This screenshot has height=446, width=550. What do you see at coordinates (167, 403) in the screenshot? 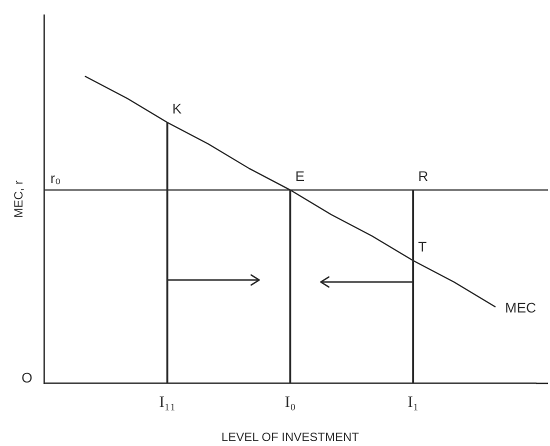
I see `x-tick-label: I₁₁` at bounding box center [167, 403].